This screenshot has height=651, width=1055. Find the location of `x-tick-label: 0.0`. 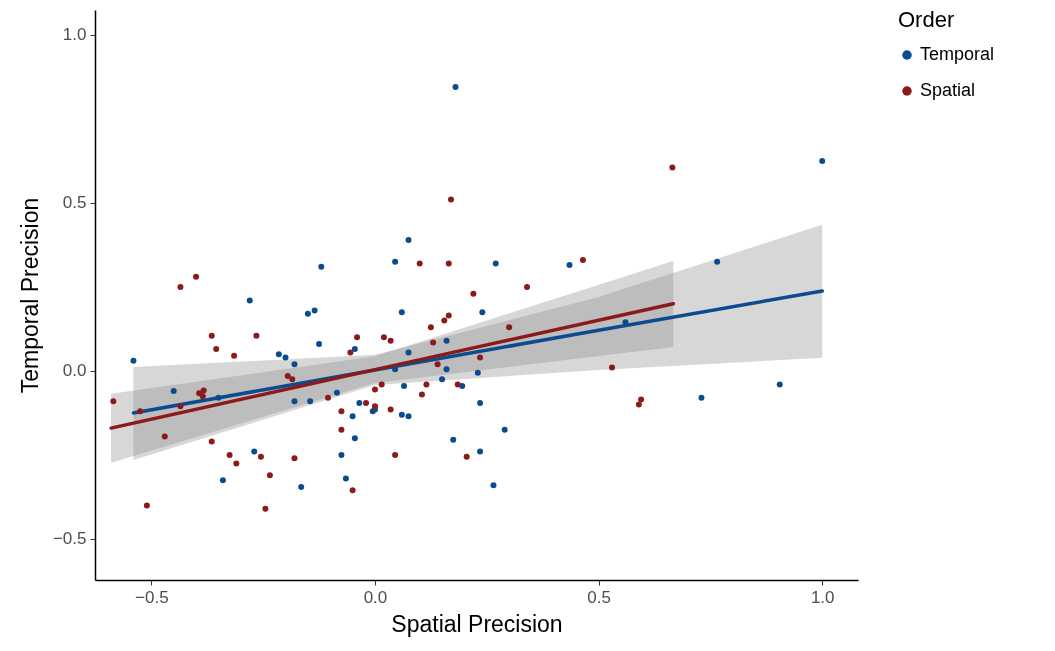

x-tick-label: 0.0 is located at coordinates (375, 597).